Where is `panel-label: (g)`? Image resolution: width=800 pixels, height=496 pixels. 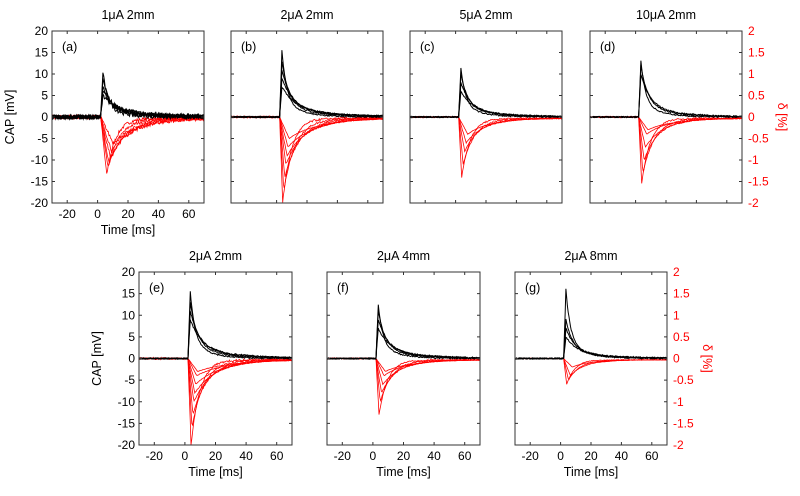
panel-label: (g) is located at coordinates (532, 288).